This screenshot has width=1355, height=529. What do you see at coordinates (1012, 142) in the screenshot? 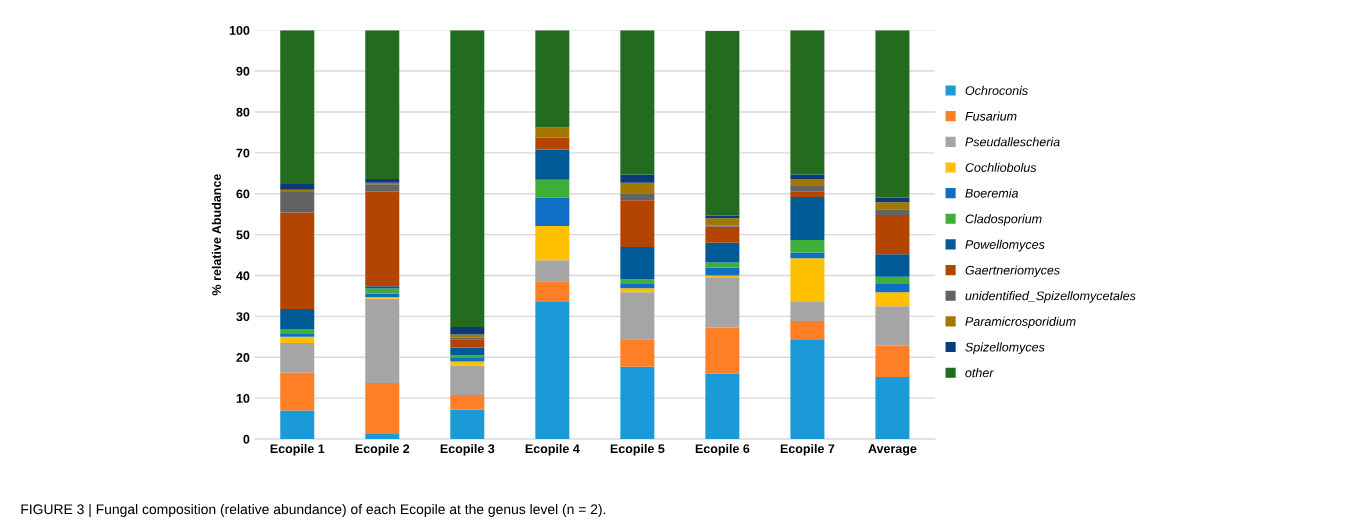
I see `legend-label: Pseudallescheria` at bounding box center [1012, 142].